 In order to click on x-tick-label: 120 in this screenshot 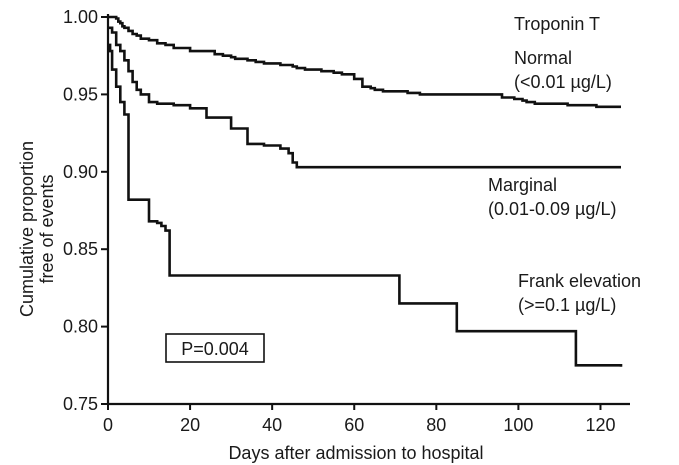, I will do `click(600, 425)`.